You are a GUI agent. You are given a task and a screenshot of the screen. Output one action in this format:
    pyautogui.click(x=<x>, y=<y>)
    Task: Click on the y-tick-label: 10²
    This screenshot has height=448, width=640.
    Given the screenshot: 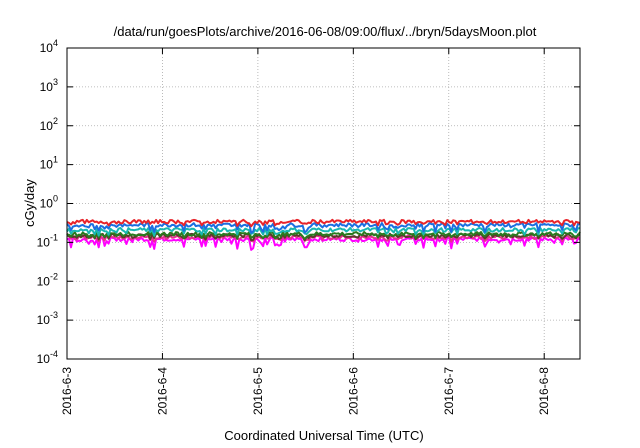 What is the action you would take?
    pyautogui.click(x=49, y=124)
    